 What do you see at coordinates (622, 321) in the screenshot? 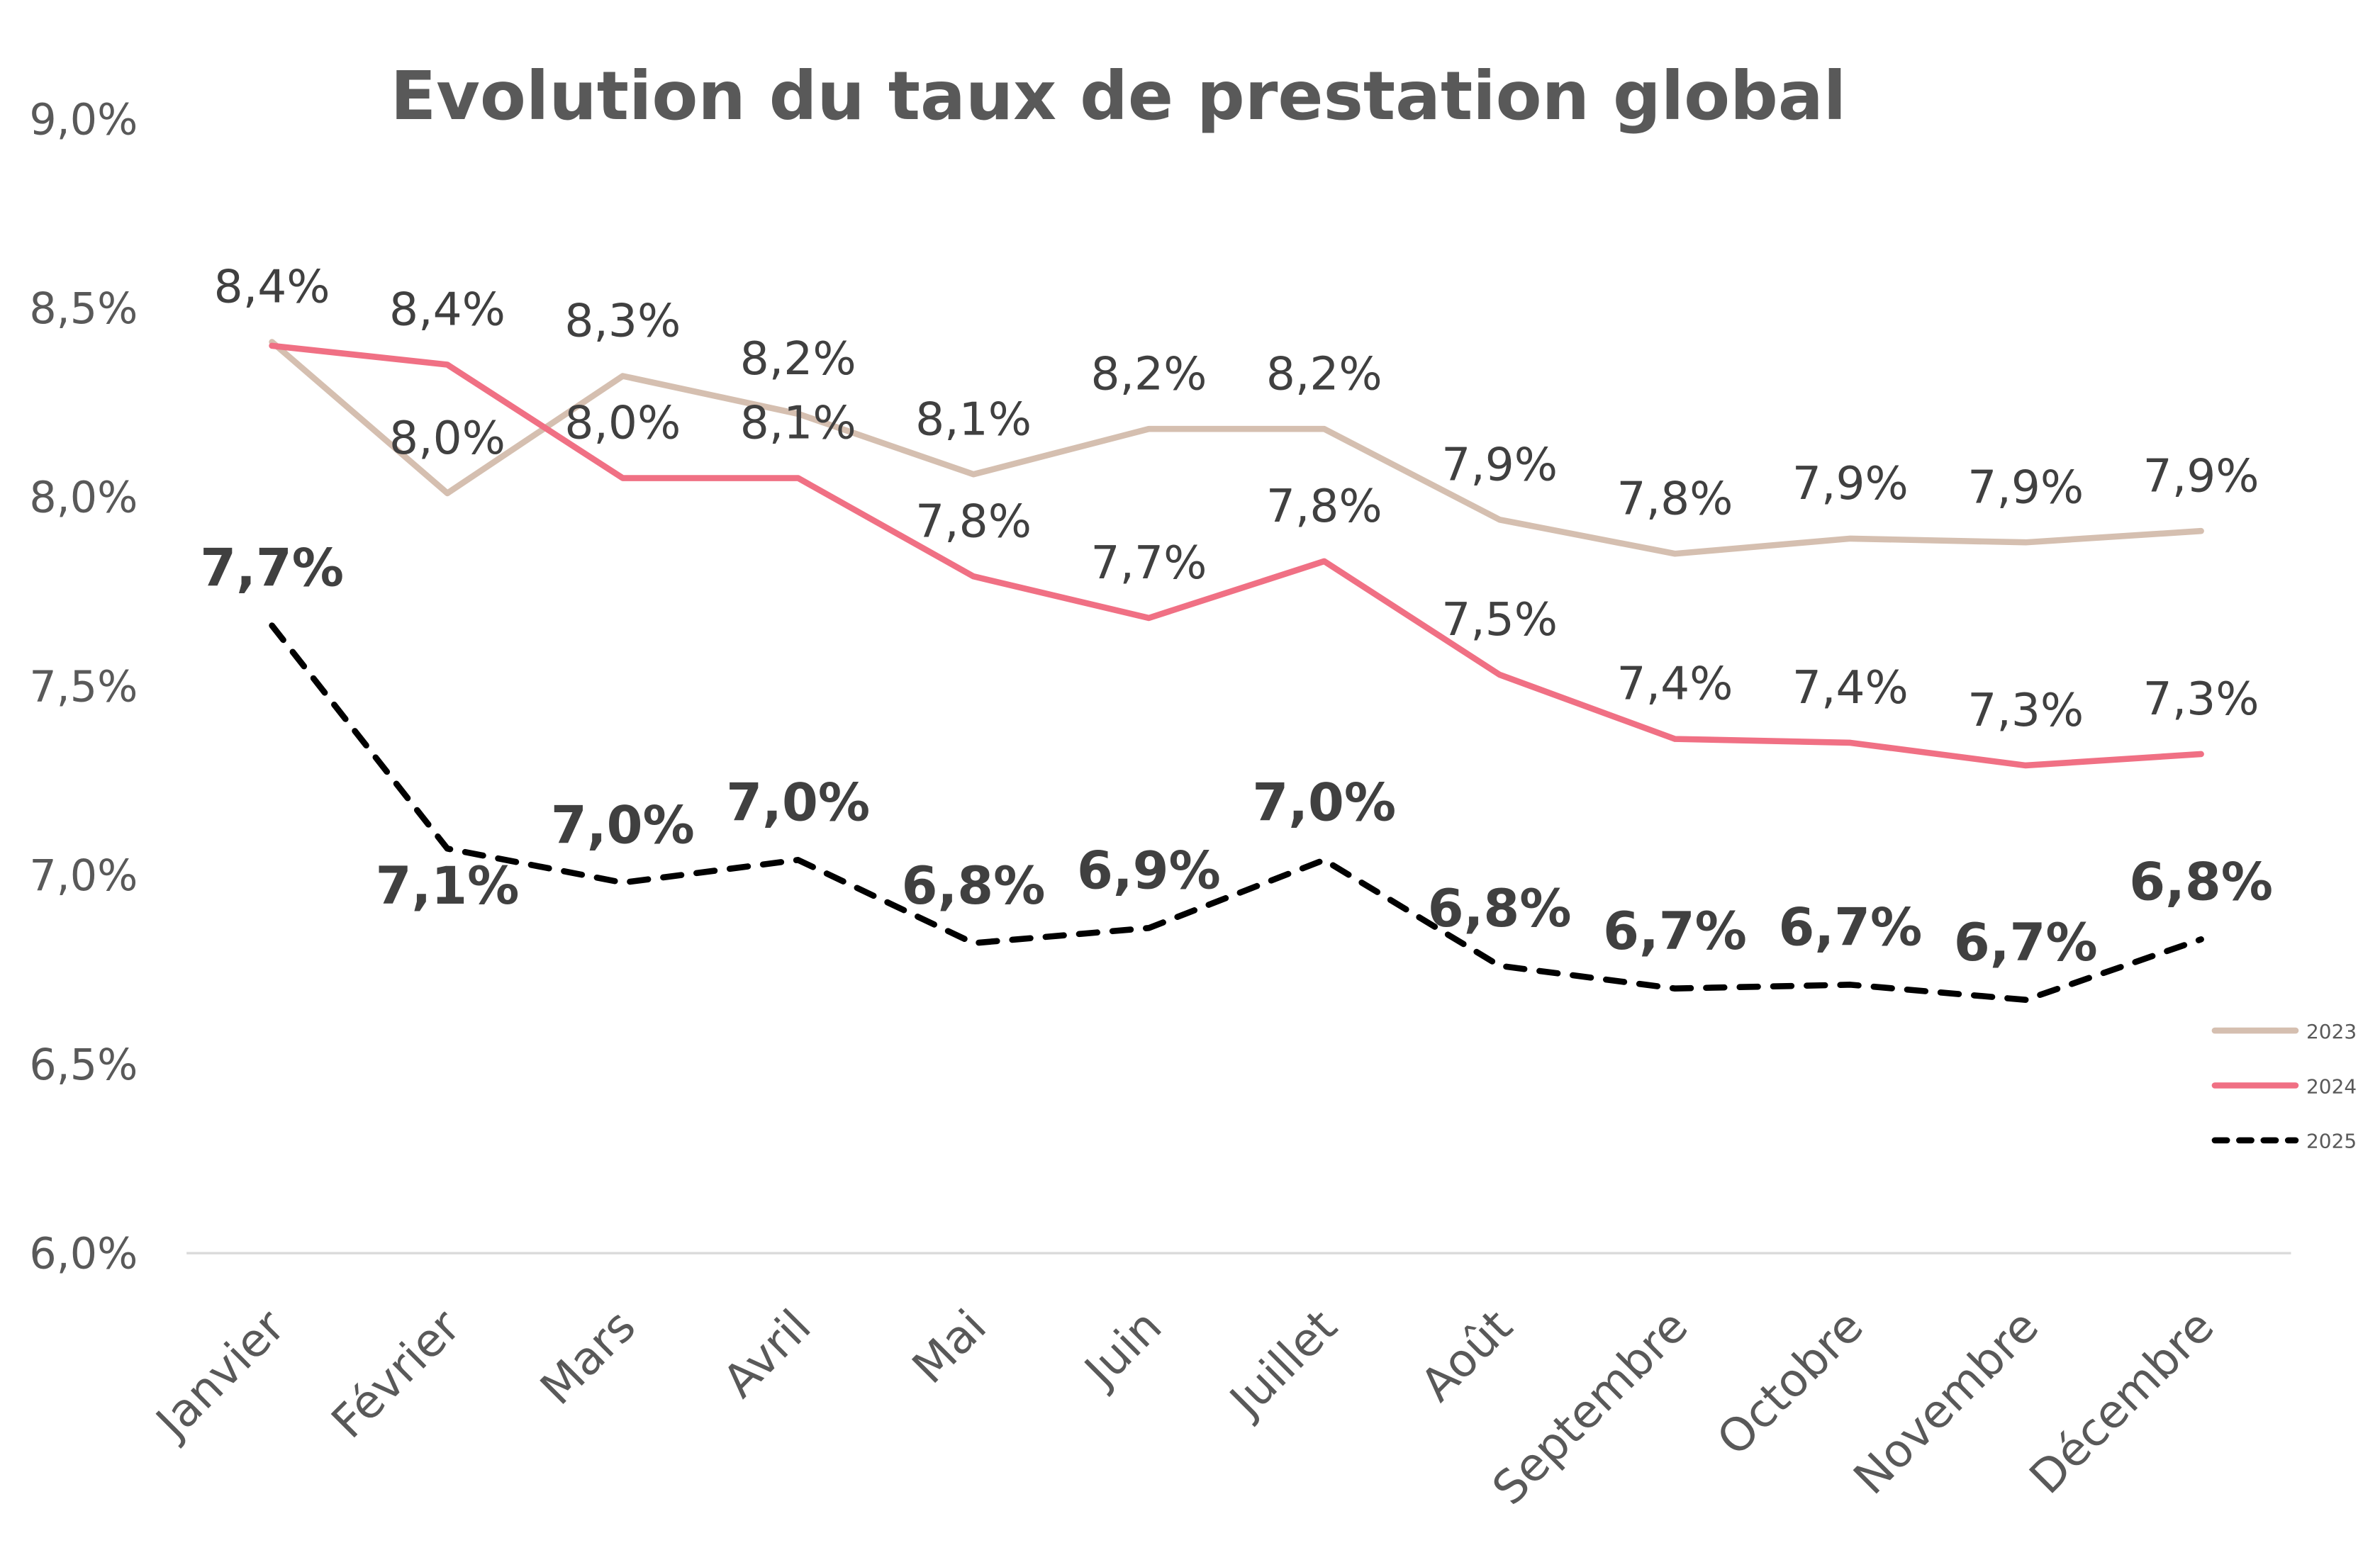
I see `data-label-2023: 8,3%` at bounding box center [622, 321].